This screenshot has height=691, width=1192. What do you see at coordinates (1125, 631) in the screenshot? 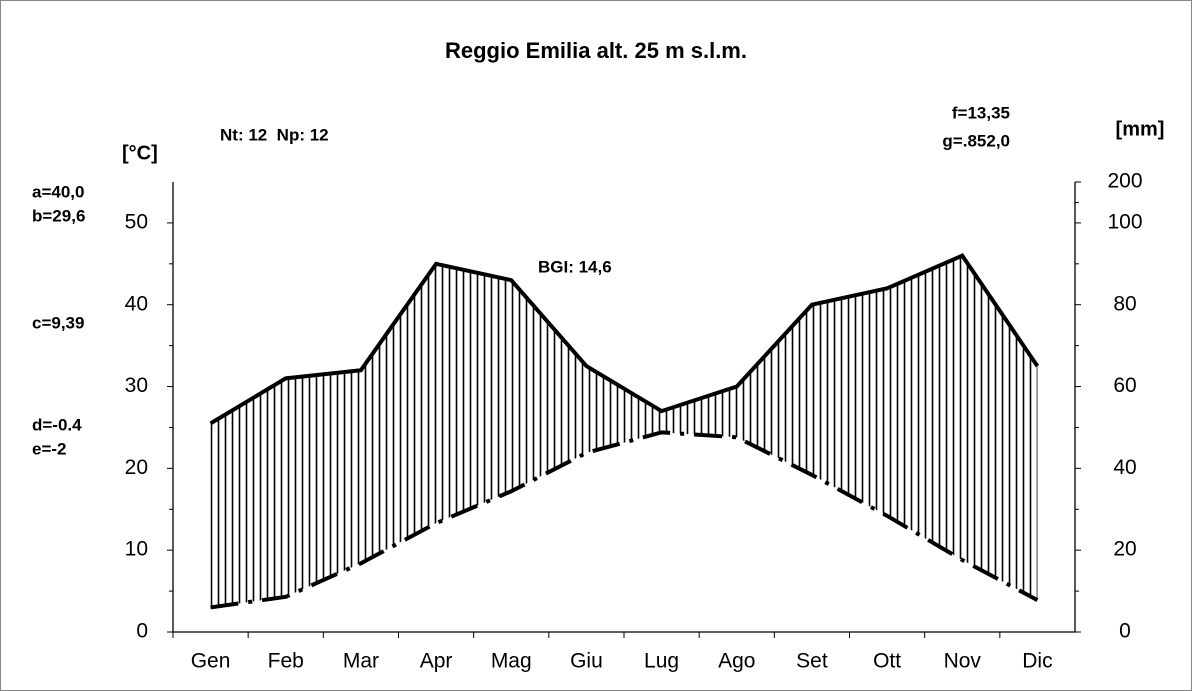
I see `y2-tick-label: 0` at bounding box center [1125, 631].